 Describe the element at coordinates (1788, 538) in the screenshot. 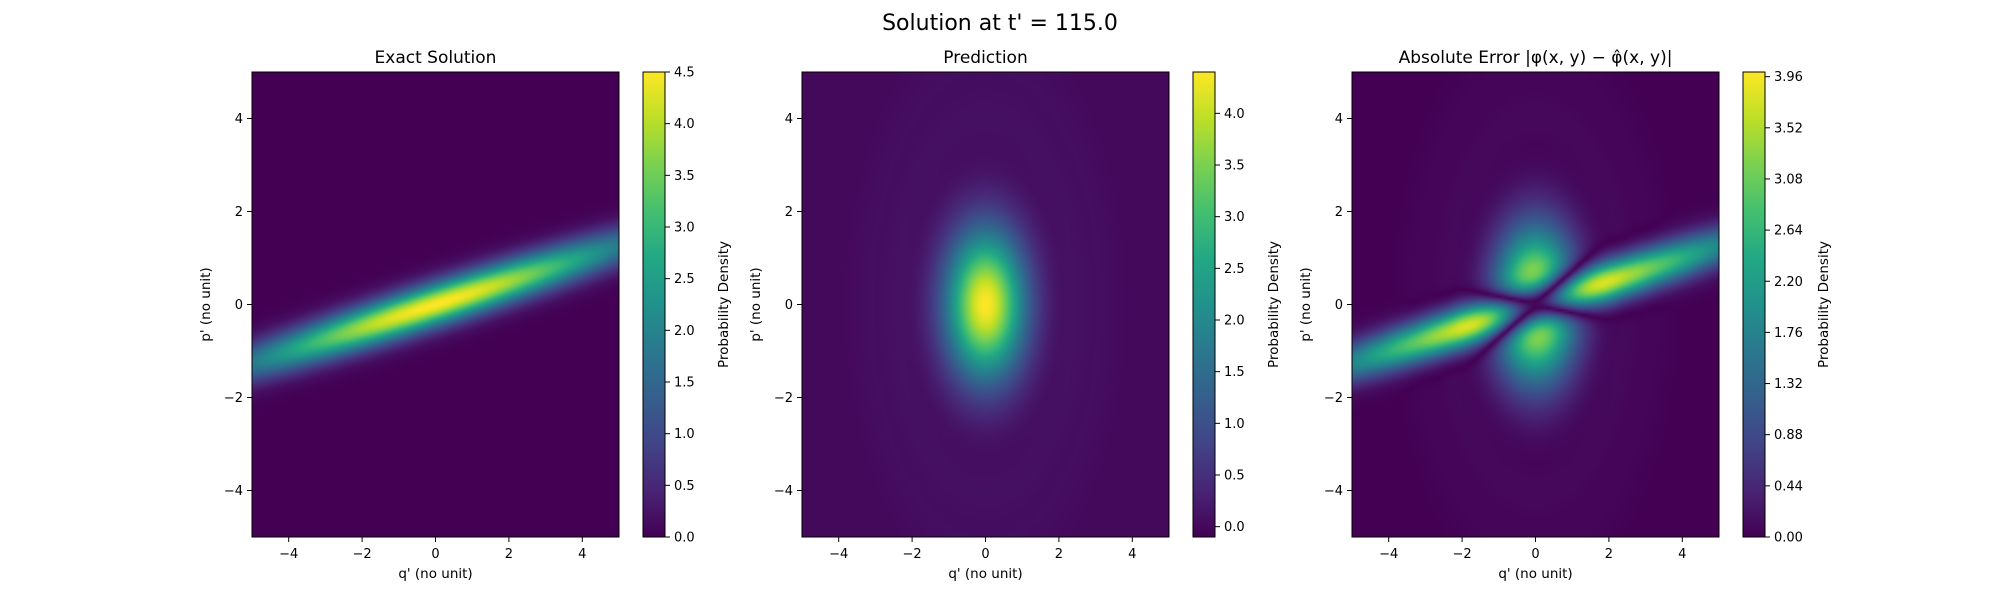

I see `colorbar-tick-label: 0.00` at that location.